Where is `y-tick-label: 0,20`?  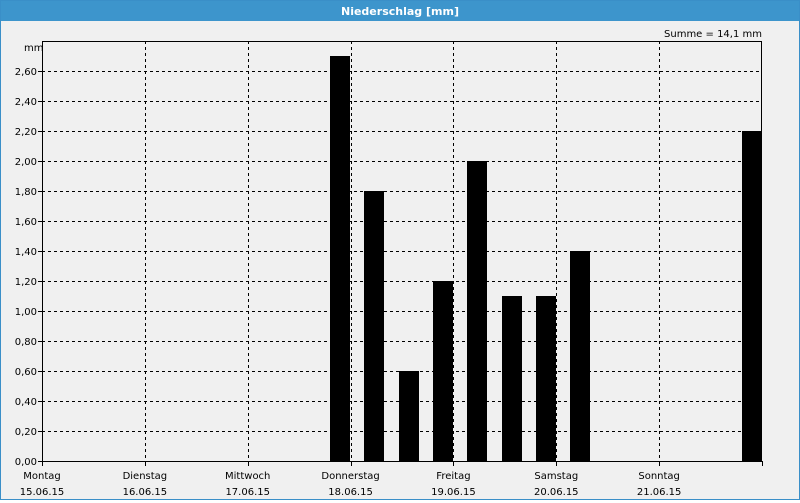
y-tick-label: 0,20 is located at coordinates (26, 432).